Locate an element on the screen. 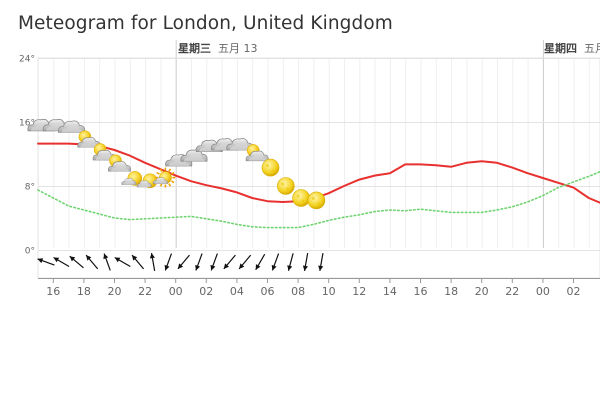 The image size is (600, 400). y-tick-label: 8° is located at coordinates (30, 188).